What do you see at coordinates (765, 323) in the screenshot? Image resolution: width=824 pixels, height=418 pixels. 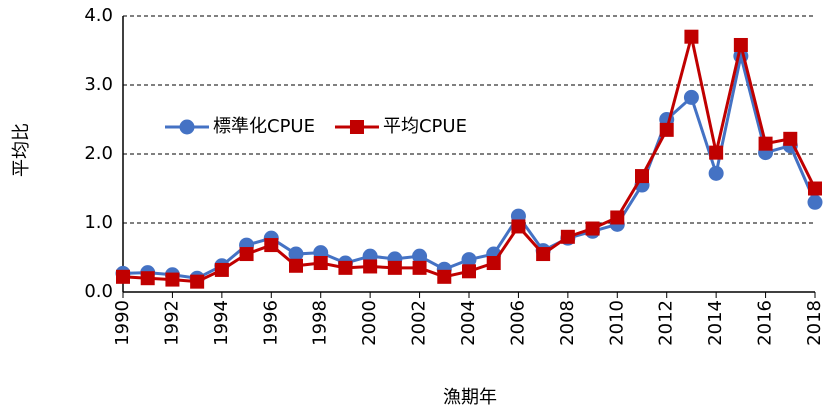 I see `x-tick-label: 2016` at bounding box center [765, 323].